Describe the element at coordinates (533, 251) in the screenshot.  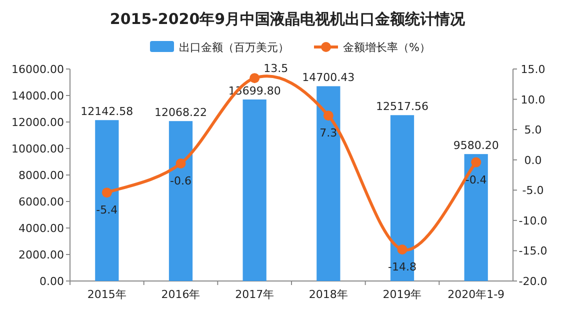
I see `y2-tick-label: -15.0` at that location.